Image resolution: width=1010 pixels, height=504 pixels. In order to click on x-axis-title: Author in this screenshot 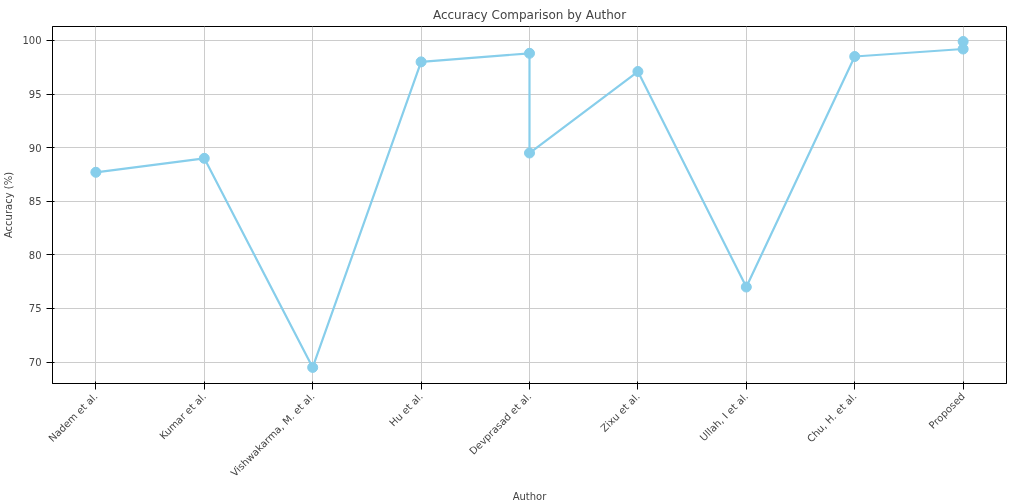, I will do `click(530, 496)`.